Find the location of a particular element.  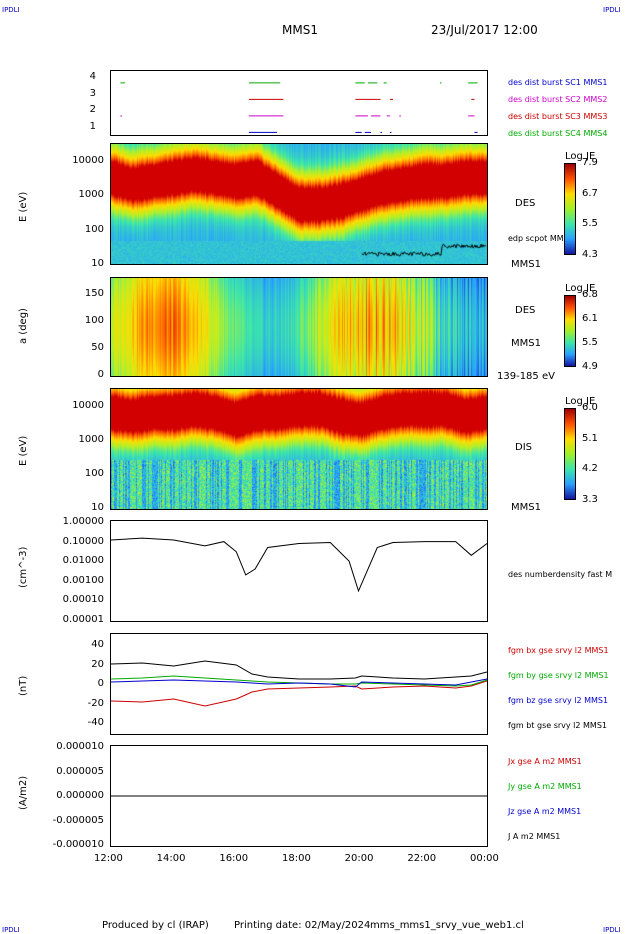

des_pitch-cbar-tick: 6.8 is located at coordinates (590, 294).